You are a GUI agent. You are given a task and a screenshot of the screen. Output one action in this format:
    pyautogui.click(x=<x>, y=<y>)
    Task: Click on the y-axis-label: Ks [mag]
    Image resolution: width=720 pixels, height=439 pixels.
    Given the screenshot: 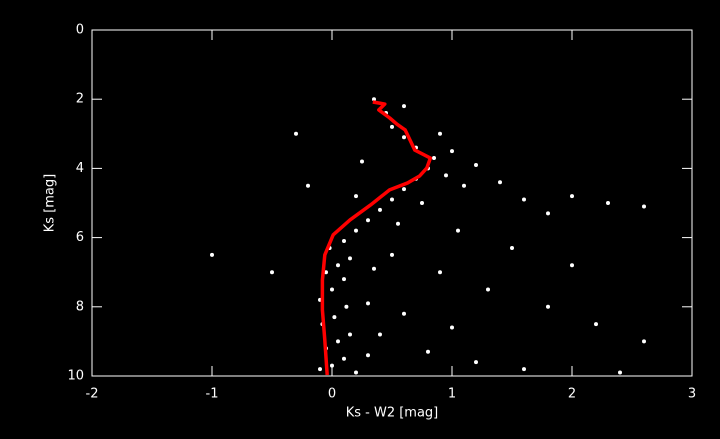 What is the action you would take?
    pyautogui.click(x=50, y=203)
    